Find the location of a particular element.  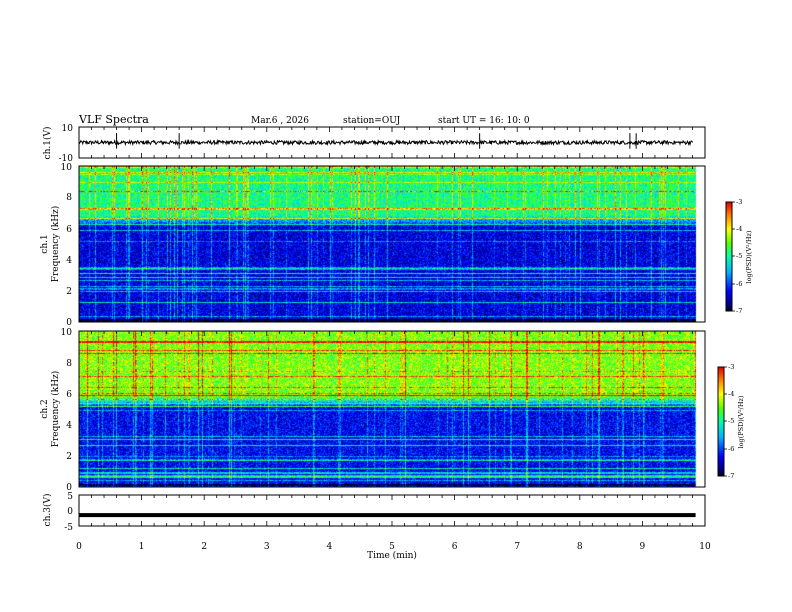

cb1-tick-m4: -4 is located at coordinates (739, 229).